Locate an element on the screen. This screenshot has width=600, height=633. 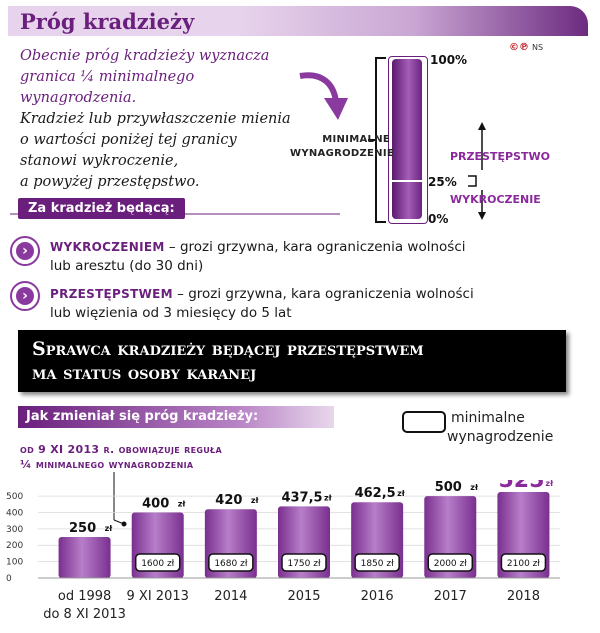
scale-label-100: 100% is located at coordinates (449, 60).